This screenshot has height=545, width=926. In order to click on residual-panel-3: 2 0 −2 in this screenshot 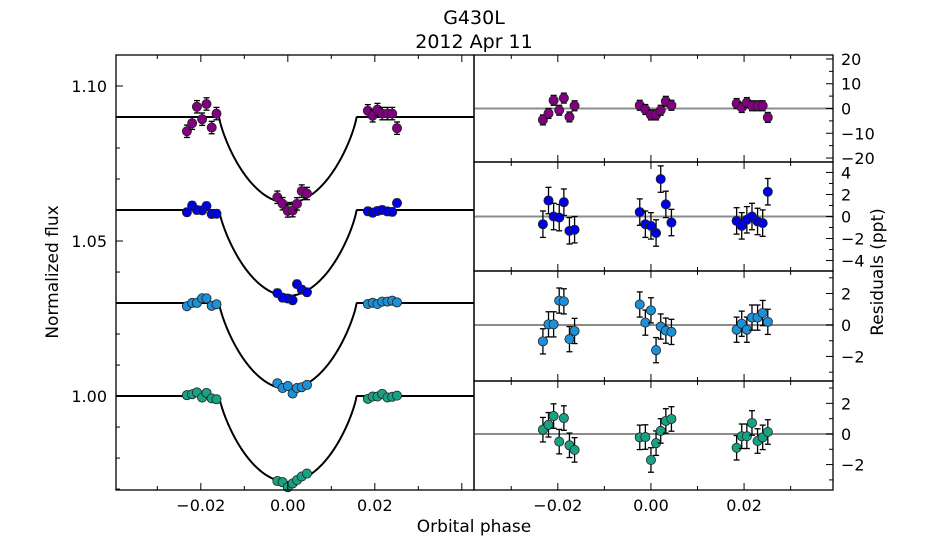, I will do `click(669, 326)`.